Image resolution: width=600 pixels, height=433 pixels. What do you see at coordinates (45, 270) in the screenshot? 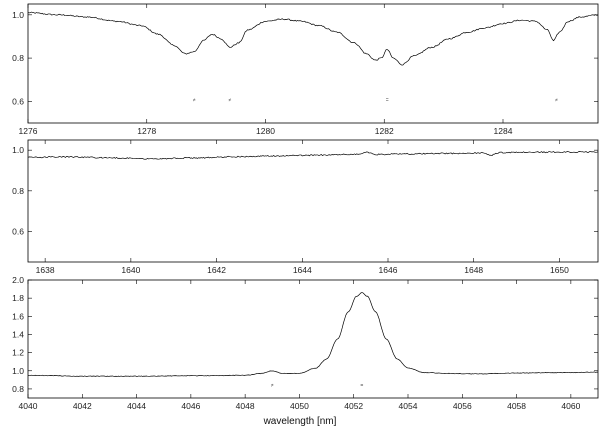
I see `x-tick-label: 1638` at bounding box center [45, 270].